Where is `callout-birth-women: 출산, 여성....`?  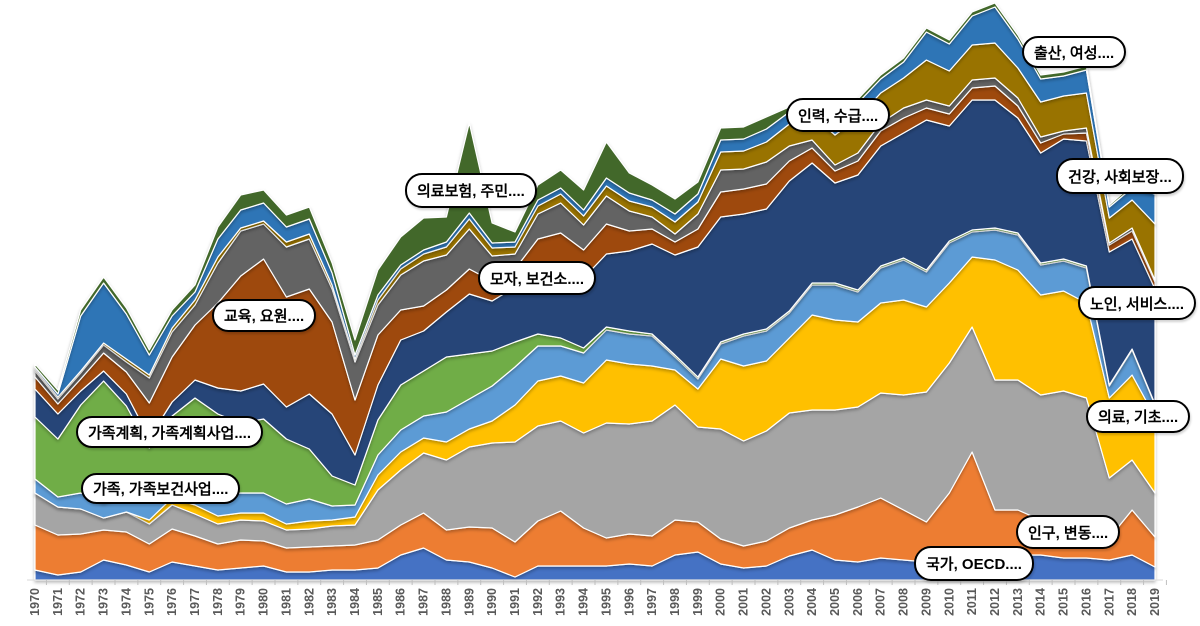 callout-birth-women: 출산, 여성.... is located at coordinates (1074, 52).